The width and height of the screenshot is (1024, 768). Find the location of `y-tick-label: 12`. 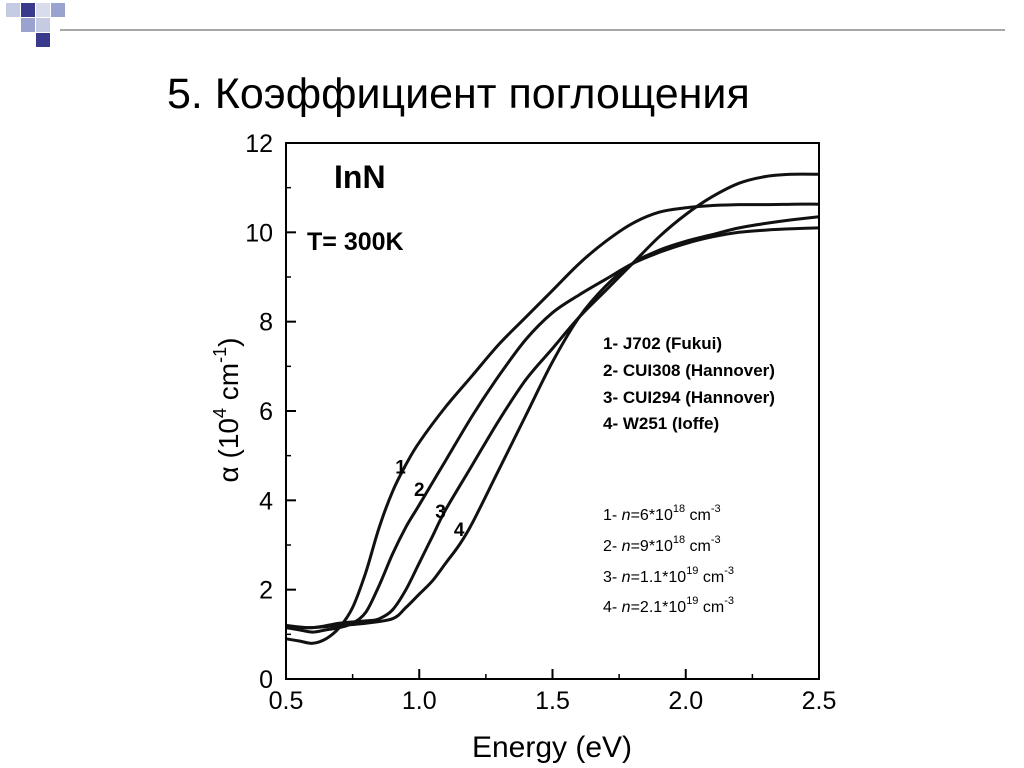

y-tick-label: 12 is located at coordinates (259, 144).